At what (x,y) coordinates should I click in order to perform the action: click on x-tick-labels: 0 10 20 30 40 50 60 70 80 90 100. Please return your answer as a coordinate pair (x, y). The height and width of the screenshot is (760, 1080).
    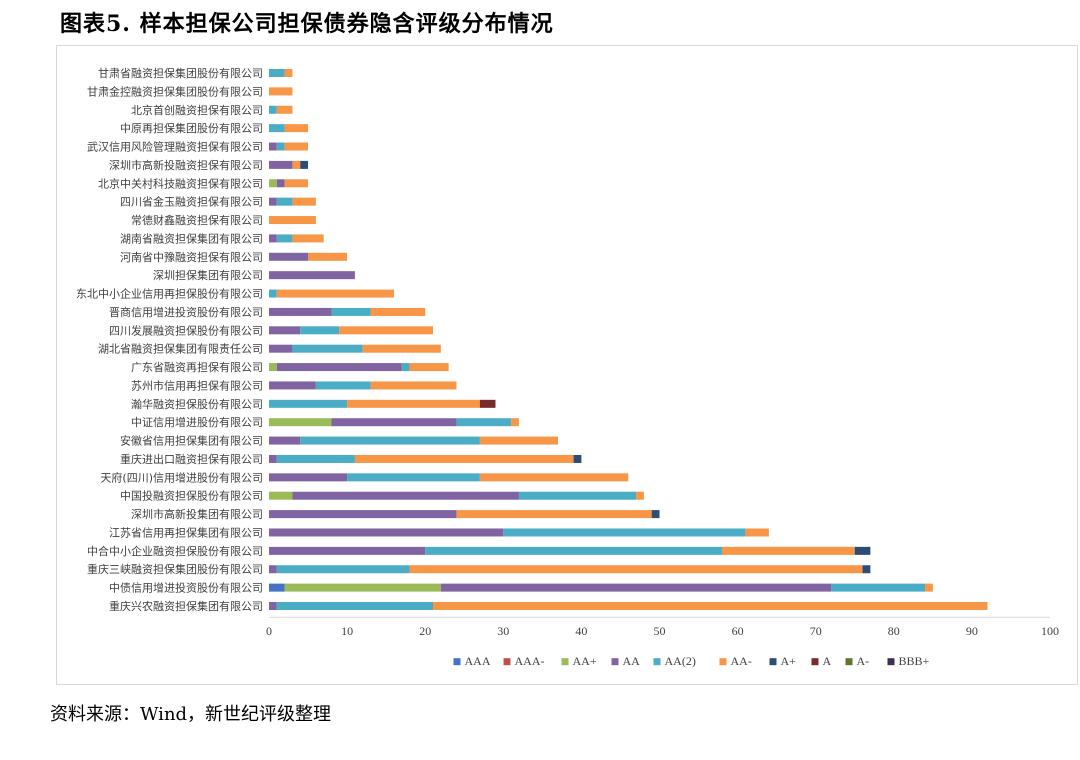
    Looking at the image, I should click on (662, 631).